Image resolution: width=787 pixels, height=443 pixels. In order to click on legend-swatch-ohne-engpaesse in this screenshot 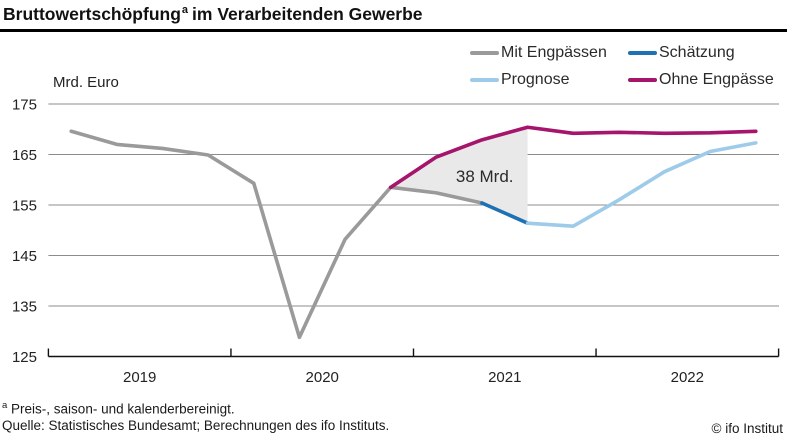, I will do `click(642, 80)`.